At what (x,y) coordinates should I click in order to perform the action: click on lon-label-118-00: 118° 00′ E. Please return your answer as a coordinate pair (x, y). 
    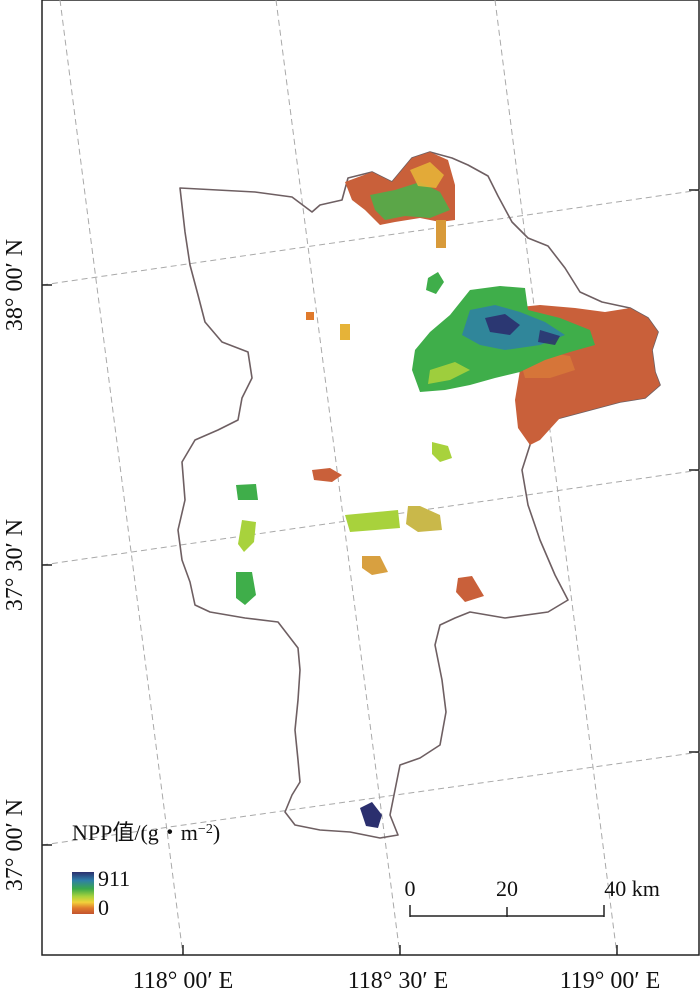
    Looking at the image, I should click on (183, 981).